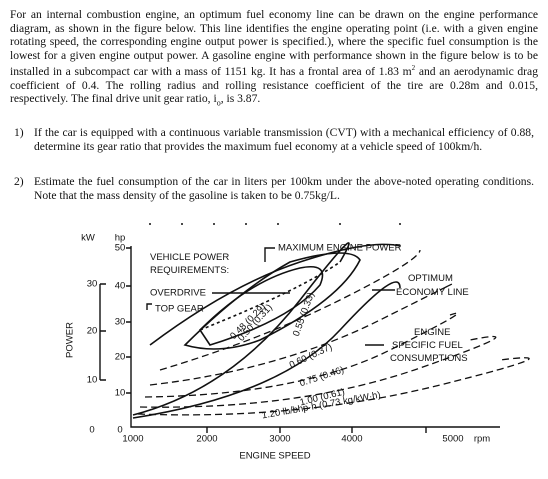 Image resolution: width=548 pixels, height=479 pixels. What do you see at coordinates (432, 285) in the screenshot?
I see `annotation: OPTIMUM ECONOMY LINE` at bounding box center [432, 285].